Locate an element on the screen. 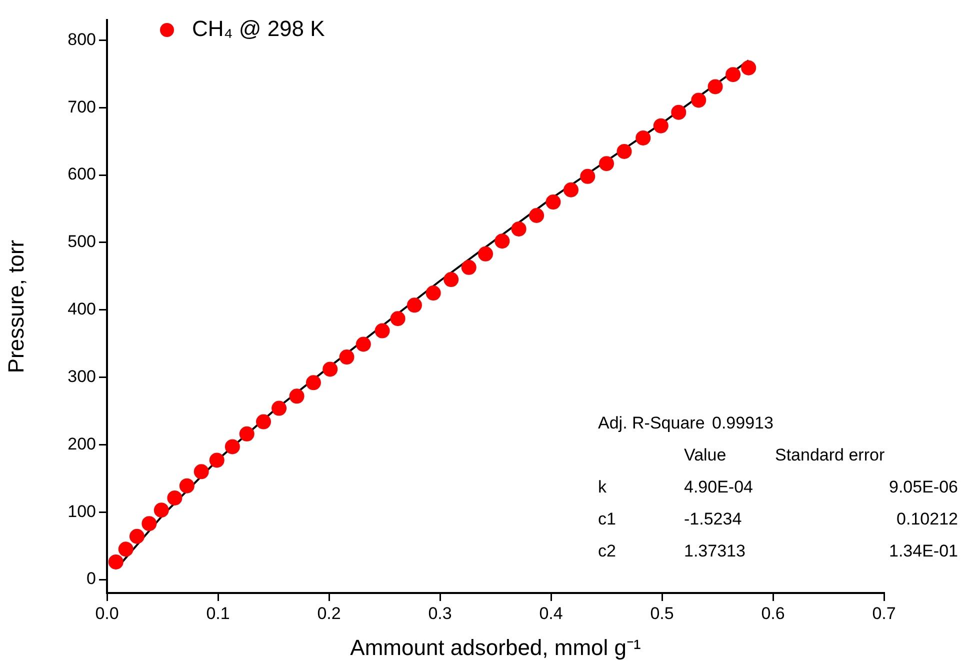 The height and width of the screenshot is (666, 964). annotation: c1 is located at coordinates (607, 519).